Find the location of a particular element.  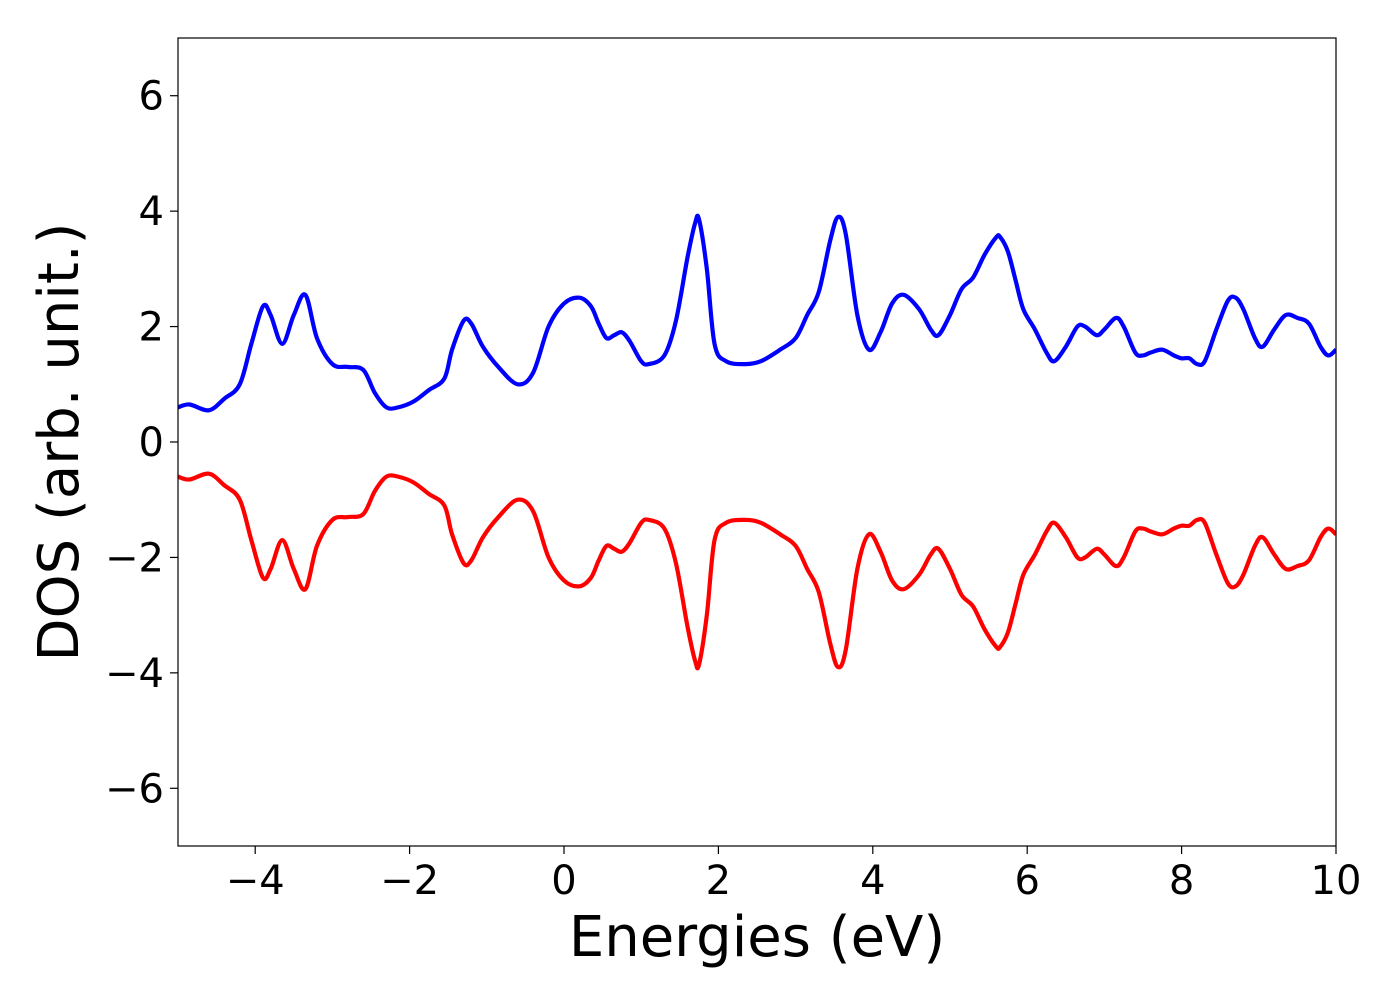

x-tick-label: 8 is located at coordinates (1181, 881).